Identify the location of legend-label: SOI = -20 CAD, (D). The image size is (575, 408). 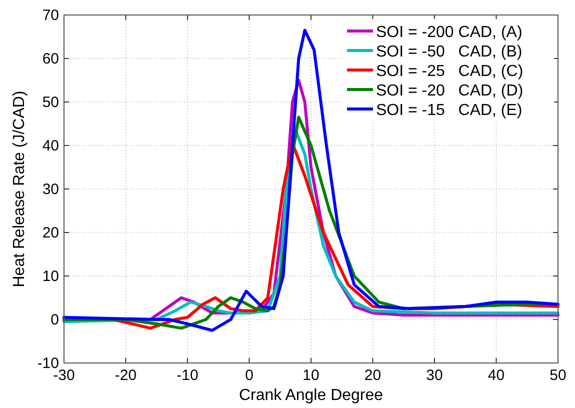
(450, 91).